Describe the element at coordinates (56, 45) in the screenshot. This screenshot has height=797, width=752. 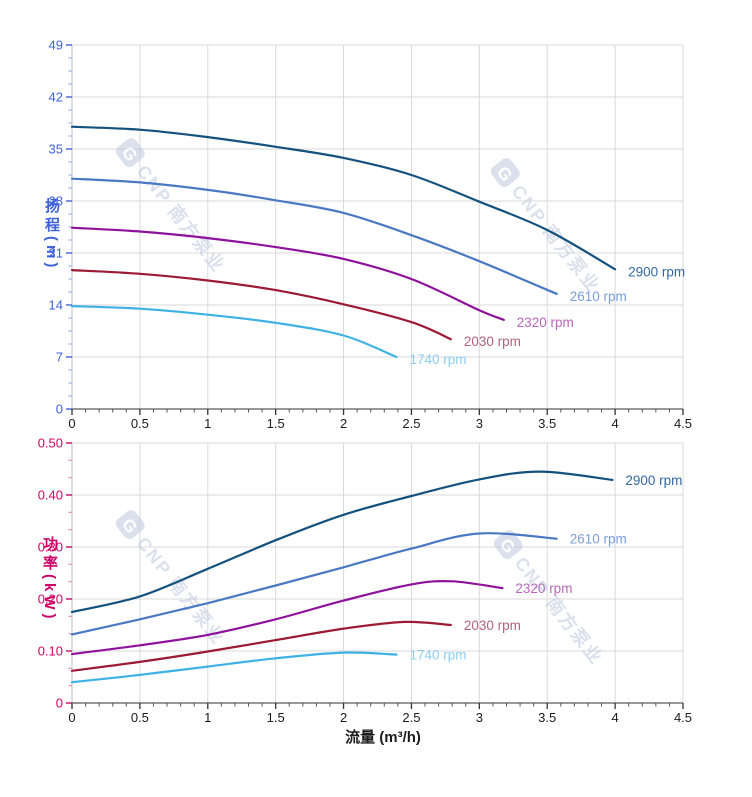
I see `y-tick-label: 49` at that location.